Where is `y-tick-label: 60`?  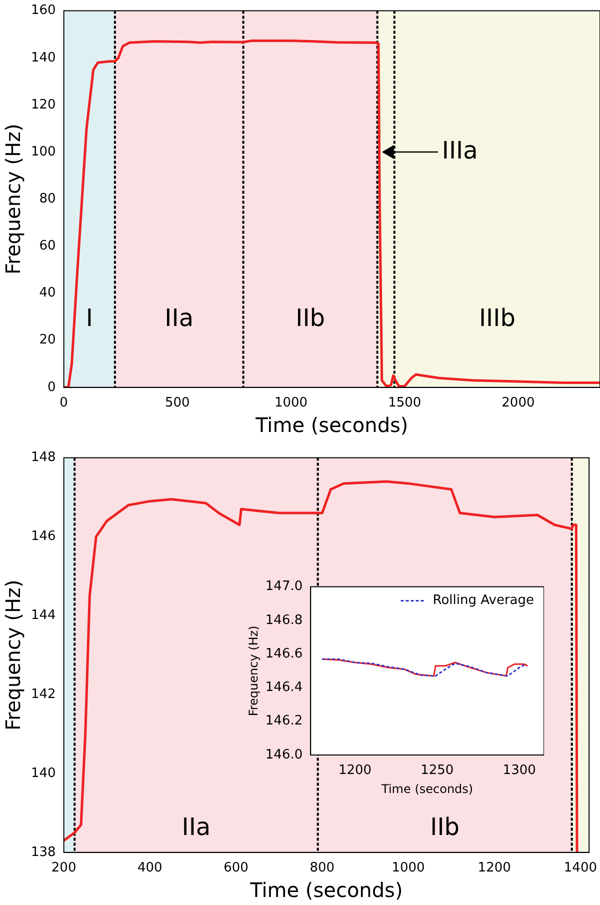
y-tick-label: 60 is located at coordinates (47, 246).